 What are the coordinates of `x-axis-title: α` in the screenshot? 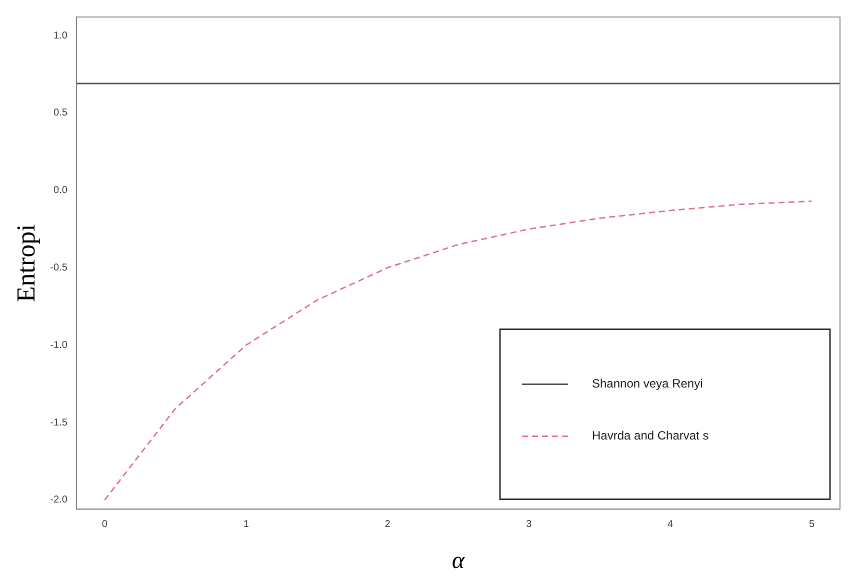 It's located at (458, 561).